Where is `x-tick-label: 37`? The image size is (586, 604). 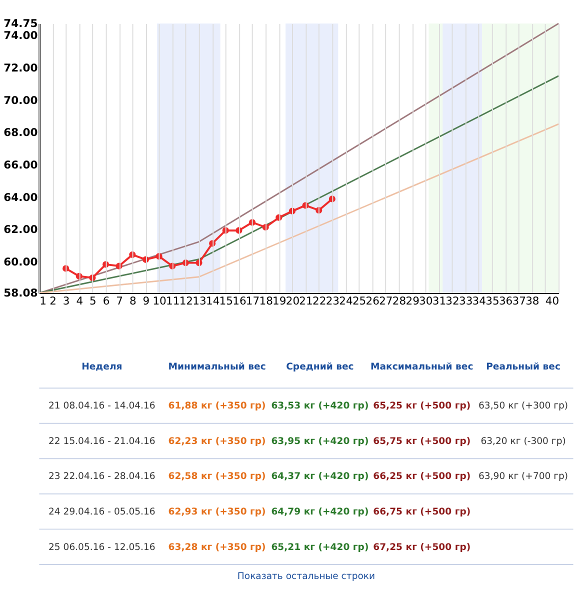 x-tick-label: 37 is located at coordinates (519, 301).